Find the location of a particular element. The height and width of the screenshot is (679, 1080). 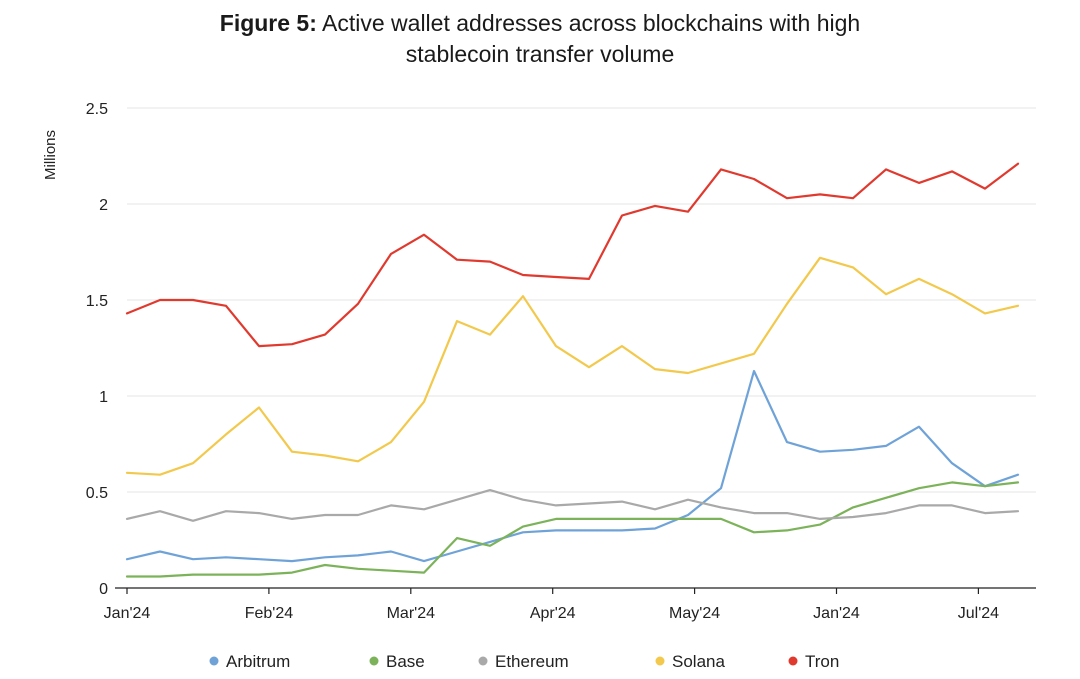

legend-marker-arbitrum is located at coordinates (214, 661).